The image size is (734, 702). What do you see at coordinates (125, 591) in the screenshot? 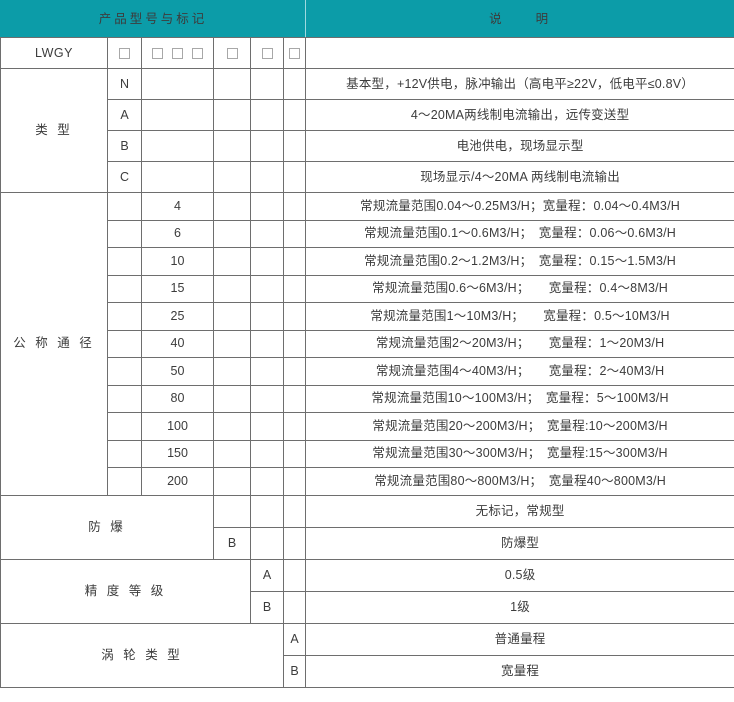
I see `section-label-accuracy-class: 精 度 等 级` at bounding box center [125, 591].